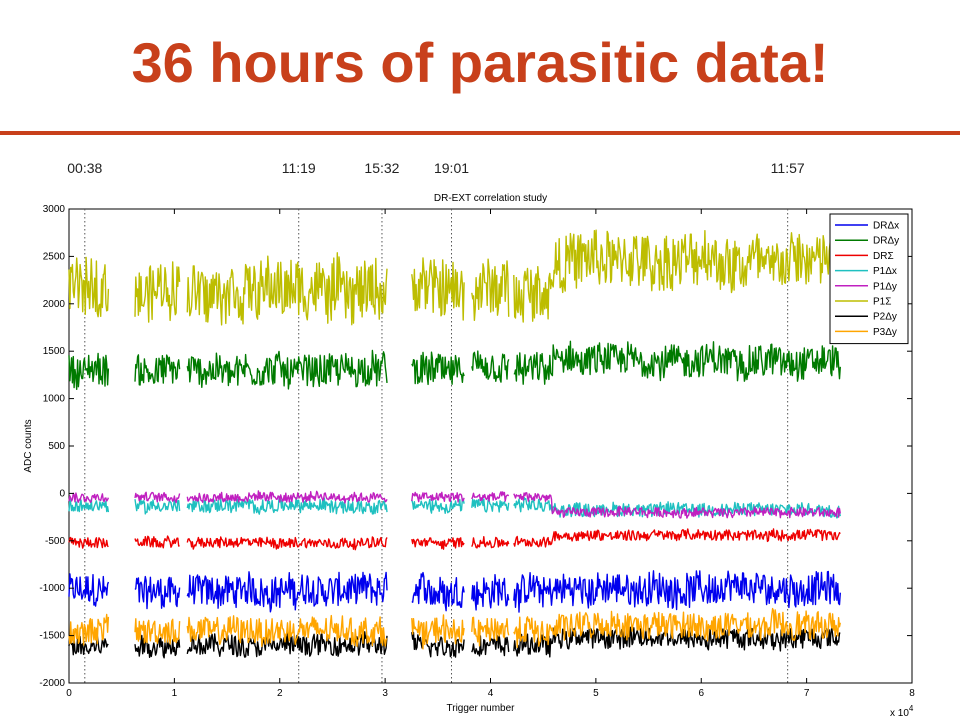  What do you see at coordinates (52, 588) in the screenshot?
I see `y-tick-label: -1000` at bounding box center [52, 588].